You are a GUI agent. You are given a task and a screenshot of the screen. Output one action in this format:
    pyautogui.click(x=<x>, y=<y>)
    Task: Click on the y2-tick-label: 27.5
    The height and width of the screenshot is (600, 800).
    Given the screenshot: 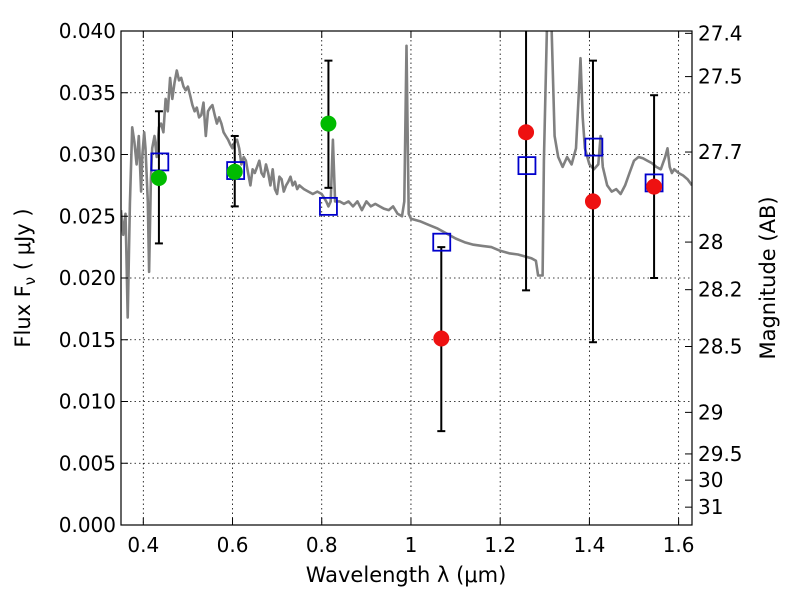 What is the action you would take?
    pyautogui.click(x=720, y=77)
    